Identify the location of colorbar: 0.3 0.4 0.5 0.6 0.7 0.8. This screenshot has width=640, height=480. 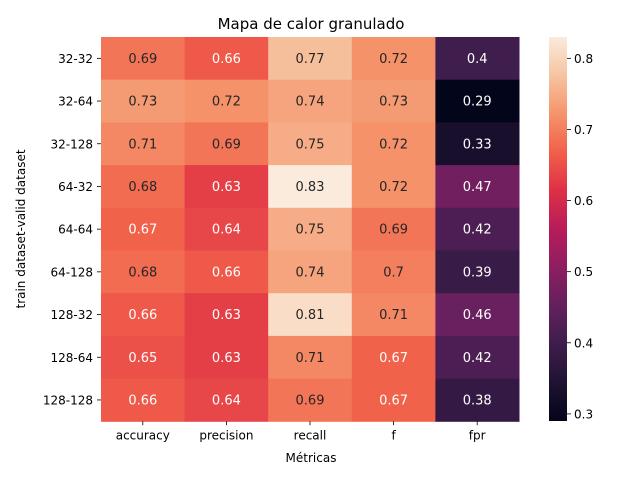
(571, 229).